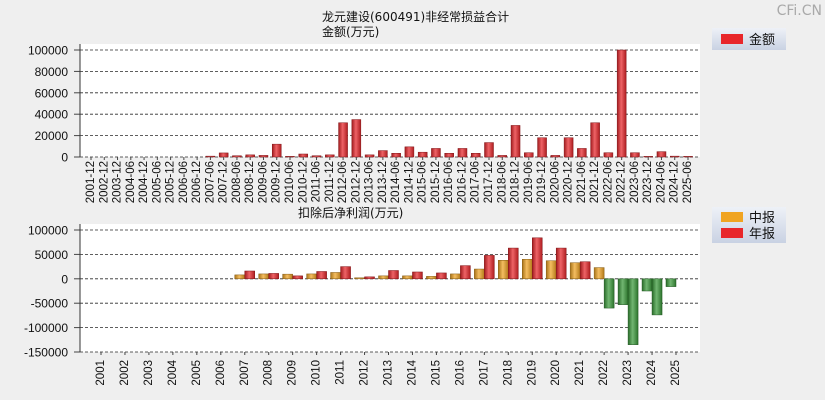 The height and width of the screenshot is (400, 825). What do you see at coordinates (422, 154) in the screenshot?
I see `bar-2015-06-amount` at bounding box center [422, 154].